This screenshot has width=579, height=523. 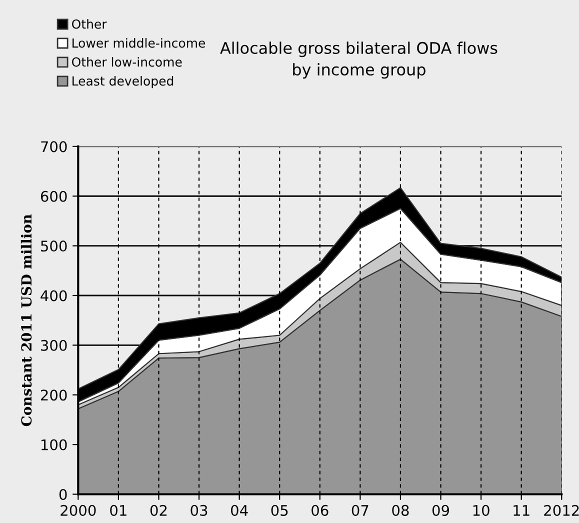 I want to click on x-tick-label: 2000, so click(x=78, y=510).